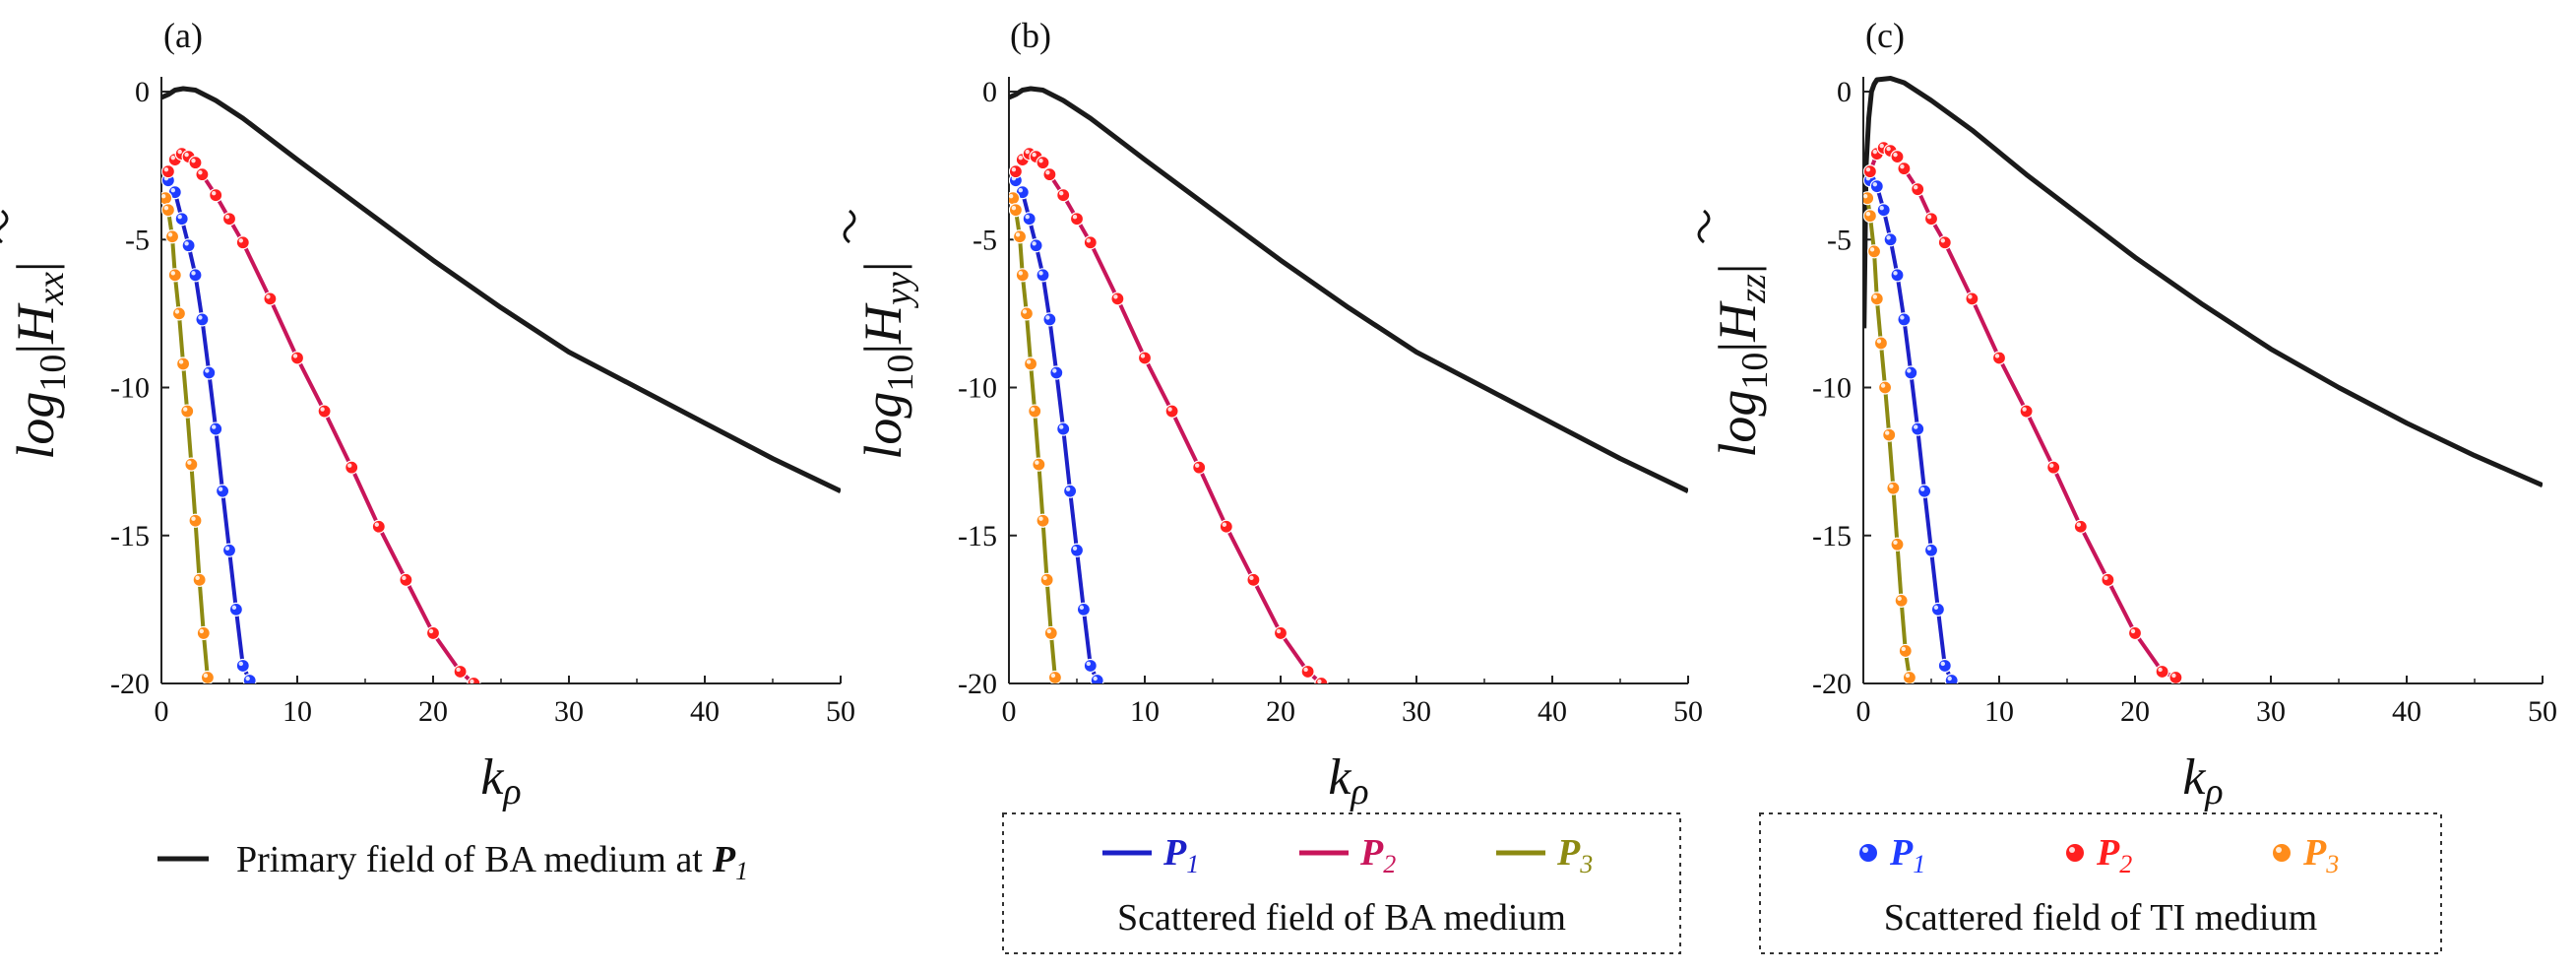 The height and width of the screenshot is (973, 2576). I want to click on y-tick-label: -20, so click(130, 684).